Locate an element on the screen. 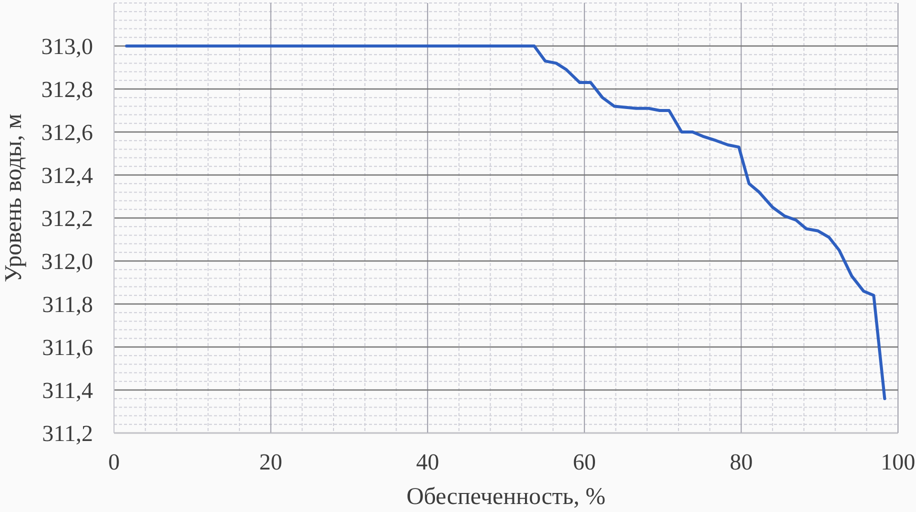  y-tick-label: 312,6 is located at coordinates (67, 133).